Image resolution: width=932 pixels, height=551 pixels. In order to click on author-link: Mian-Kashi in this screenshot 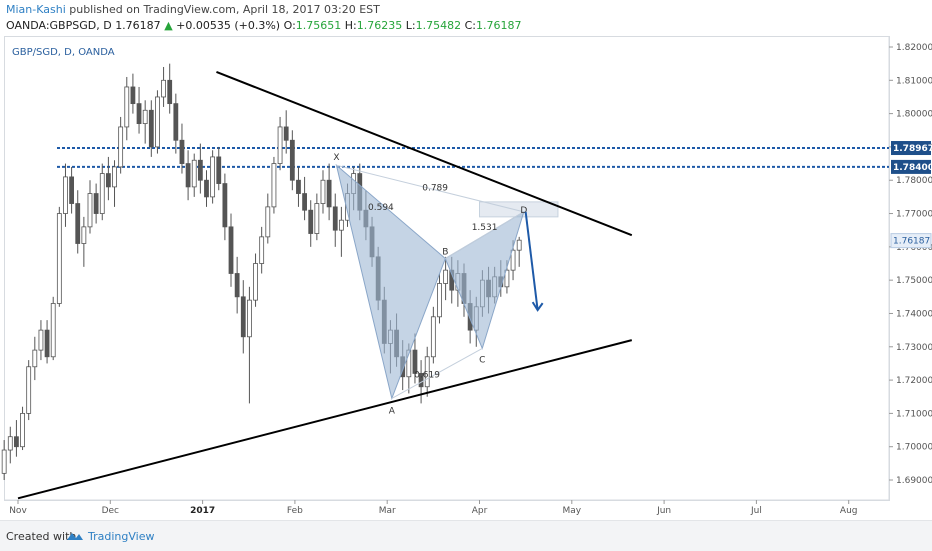, I will do `click(36, 9)`.